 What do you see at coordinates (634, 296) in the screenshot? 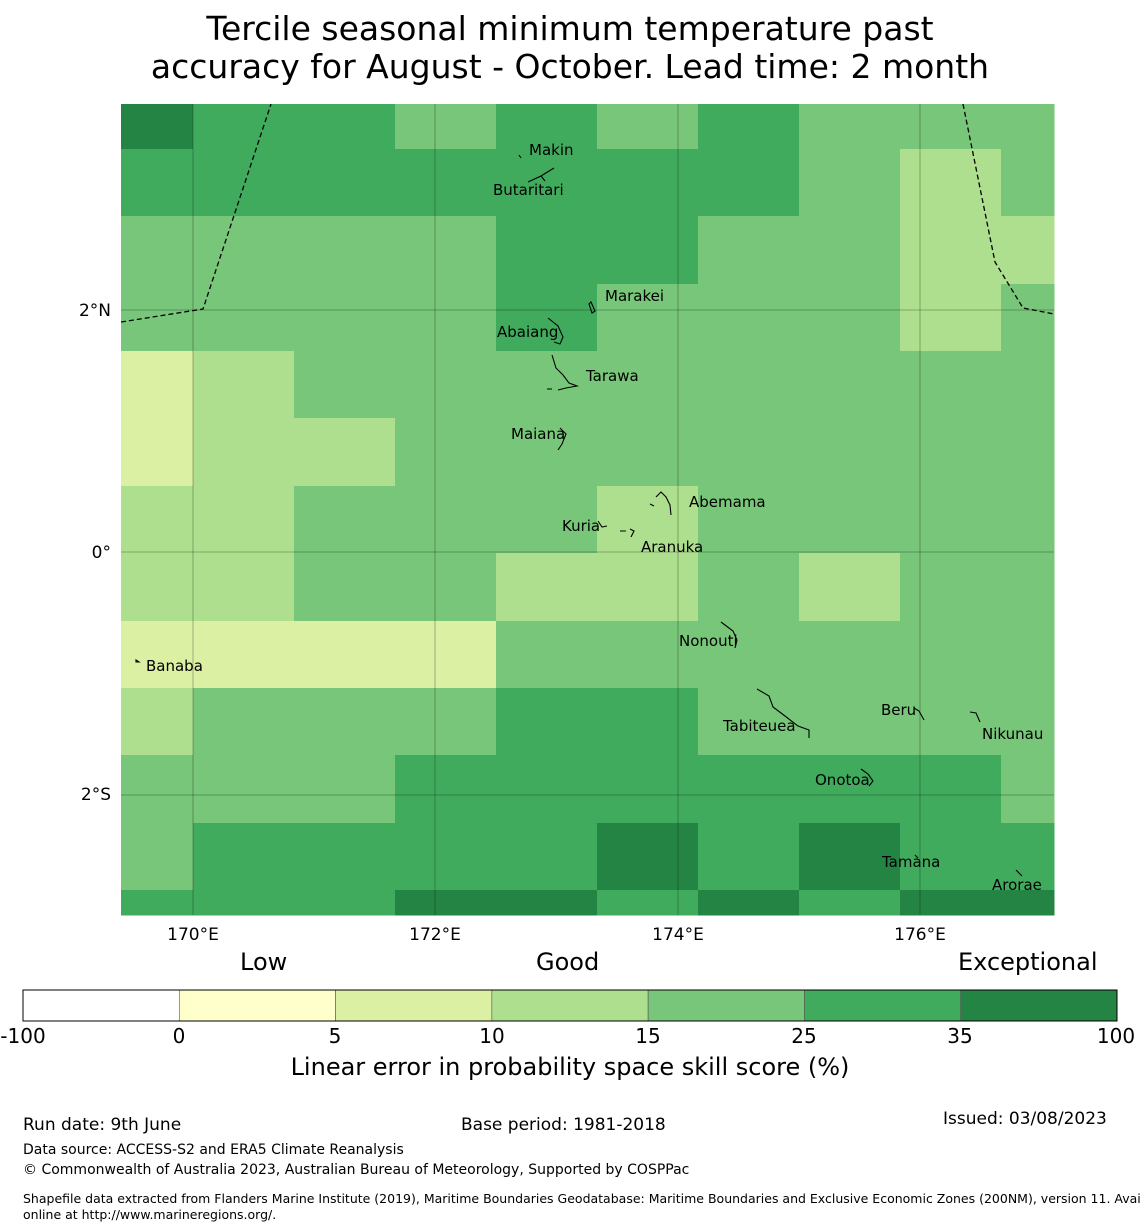
I see `island-label-marakei: Marakei` at bounding box center [634, 296].